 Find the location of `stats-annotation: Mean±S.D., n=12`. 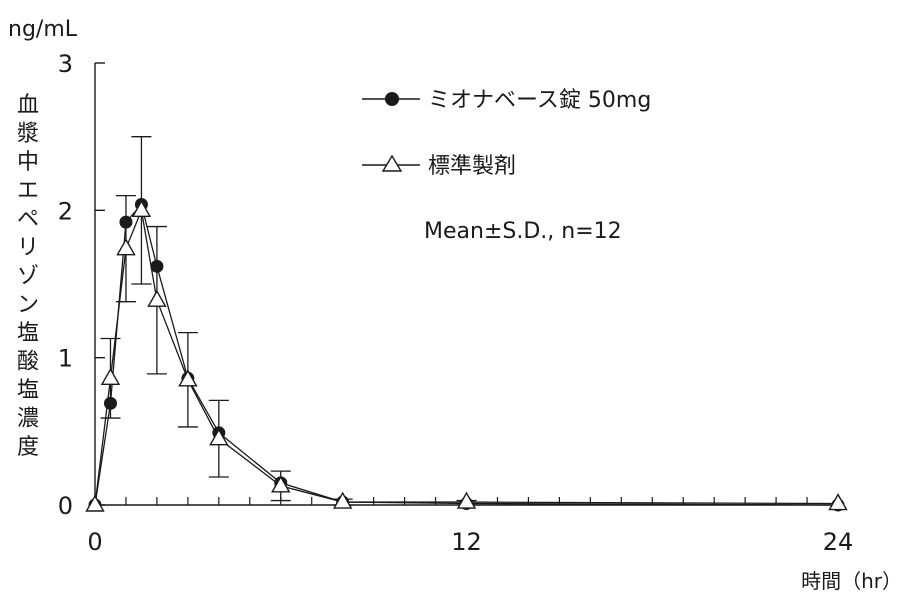

stats-annotation: Mean±S.D., n=12 is located at coordinates (523, 231).